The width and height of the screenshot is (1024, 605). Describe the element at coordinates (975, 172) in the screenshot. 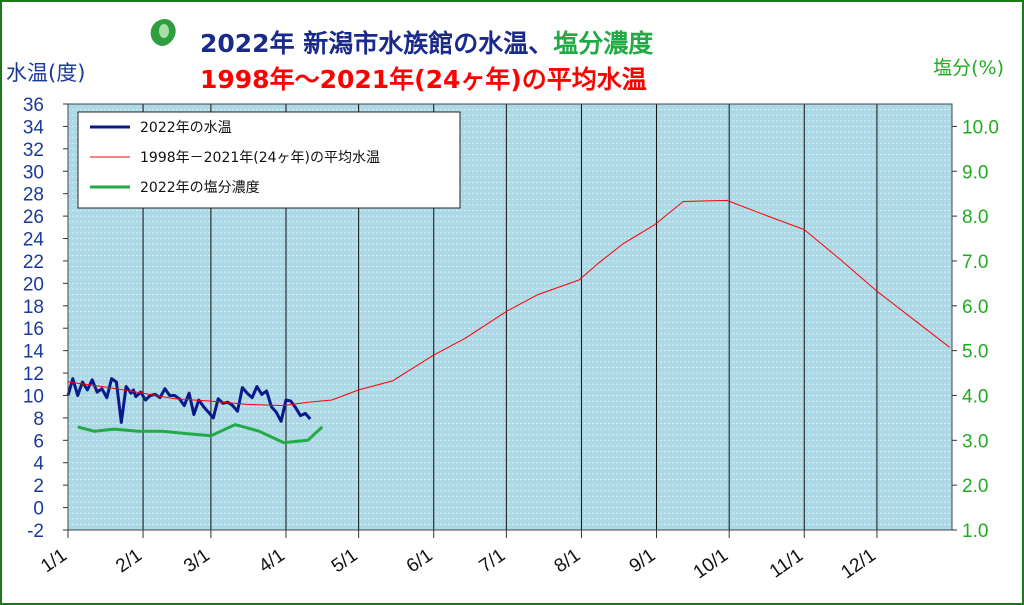

I see `y-tick-right: 9.0` at that location.